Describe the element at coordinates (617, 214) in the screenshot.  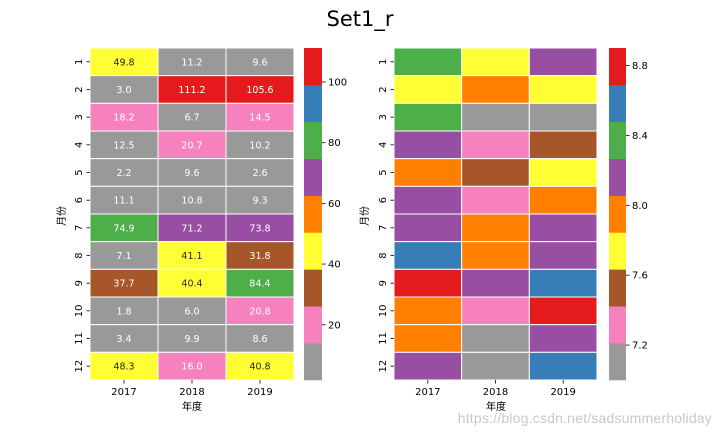
I see `right-colorbar-bands` at that location.